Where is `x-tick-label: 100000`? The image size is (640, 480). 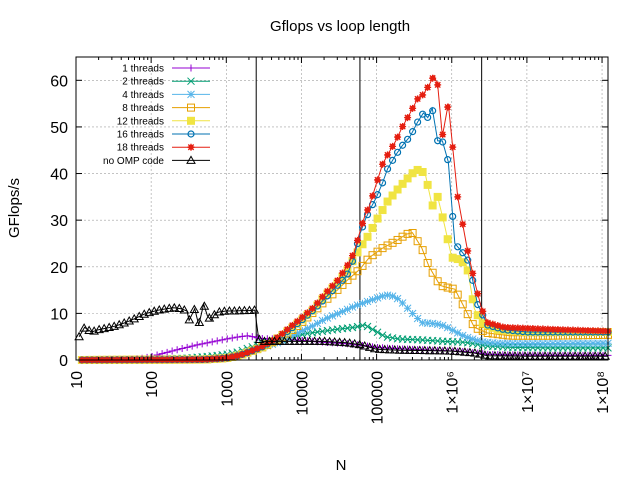 x-tick-label: 100000 is located at coordinates (378, 397).